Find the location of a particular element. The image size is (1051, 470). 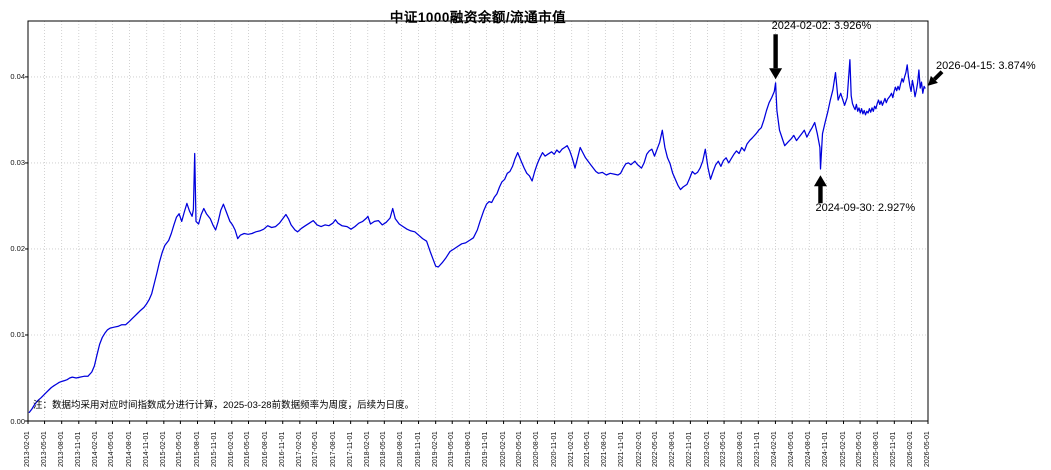

x-tick-label: 2017-05-01 is located at coordinates (316, 449).